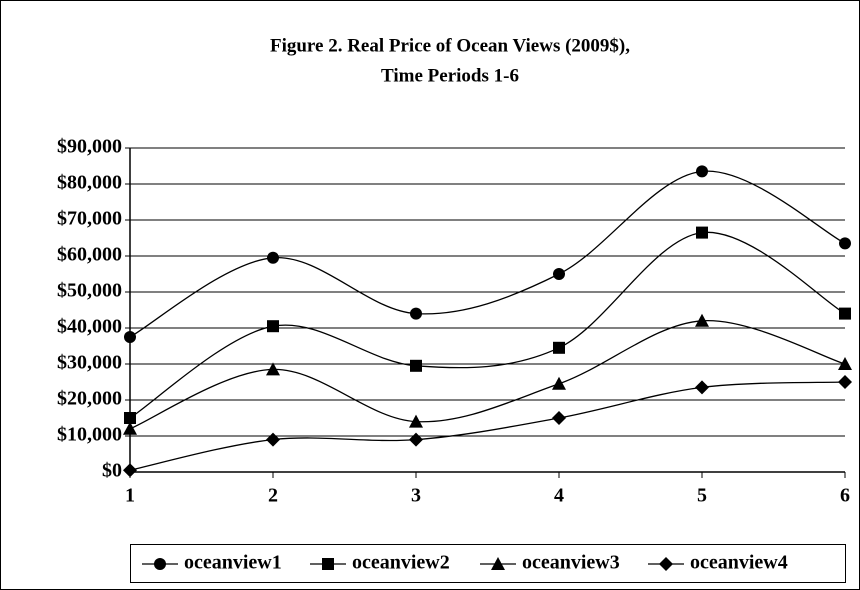 The width and height of the screenshot is (860, 590). Describe the element at coordinates (130, 496) in the screenshot. I see `x-tick-label: 1` at that location.